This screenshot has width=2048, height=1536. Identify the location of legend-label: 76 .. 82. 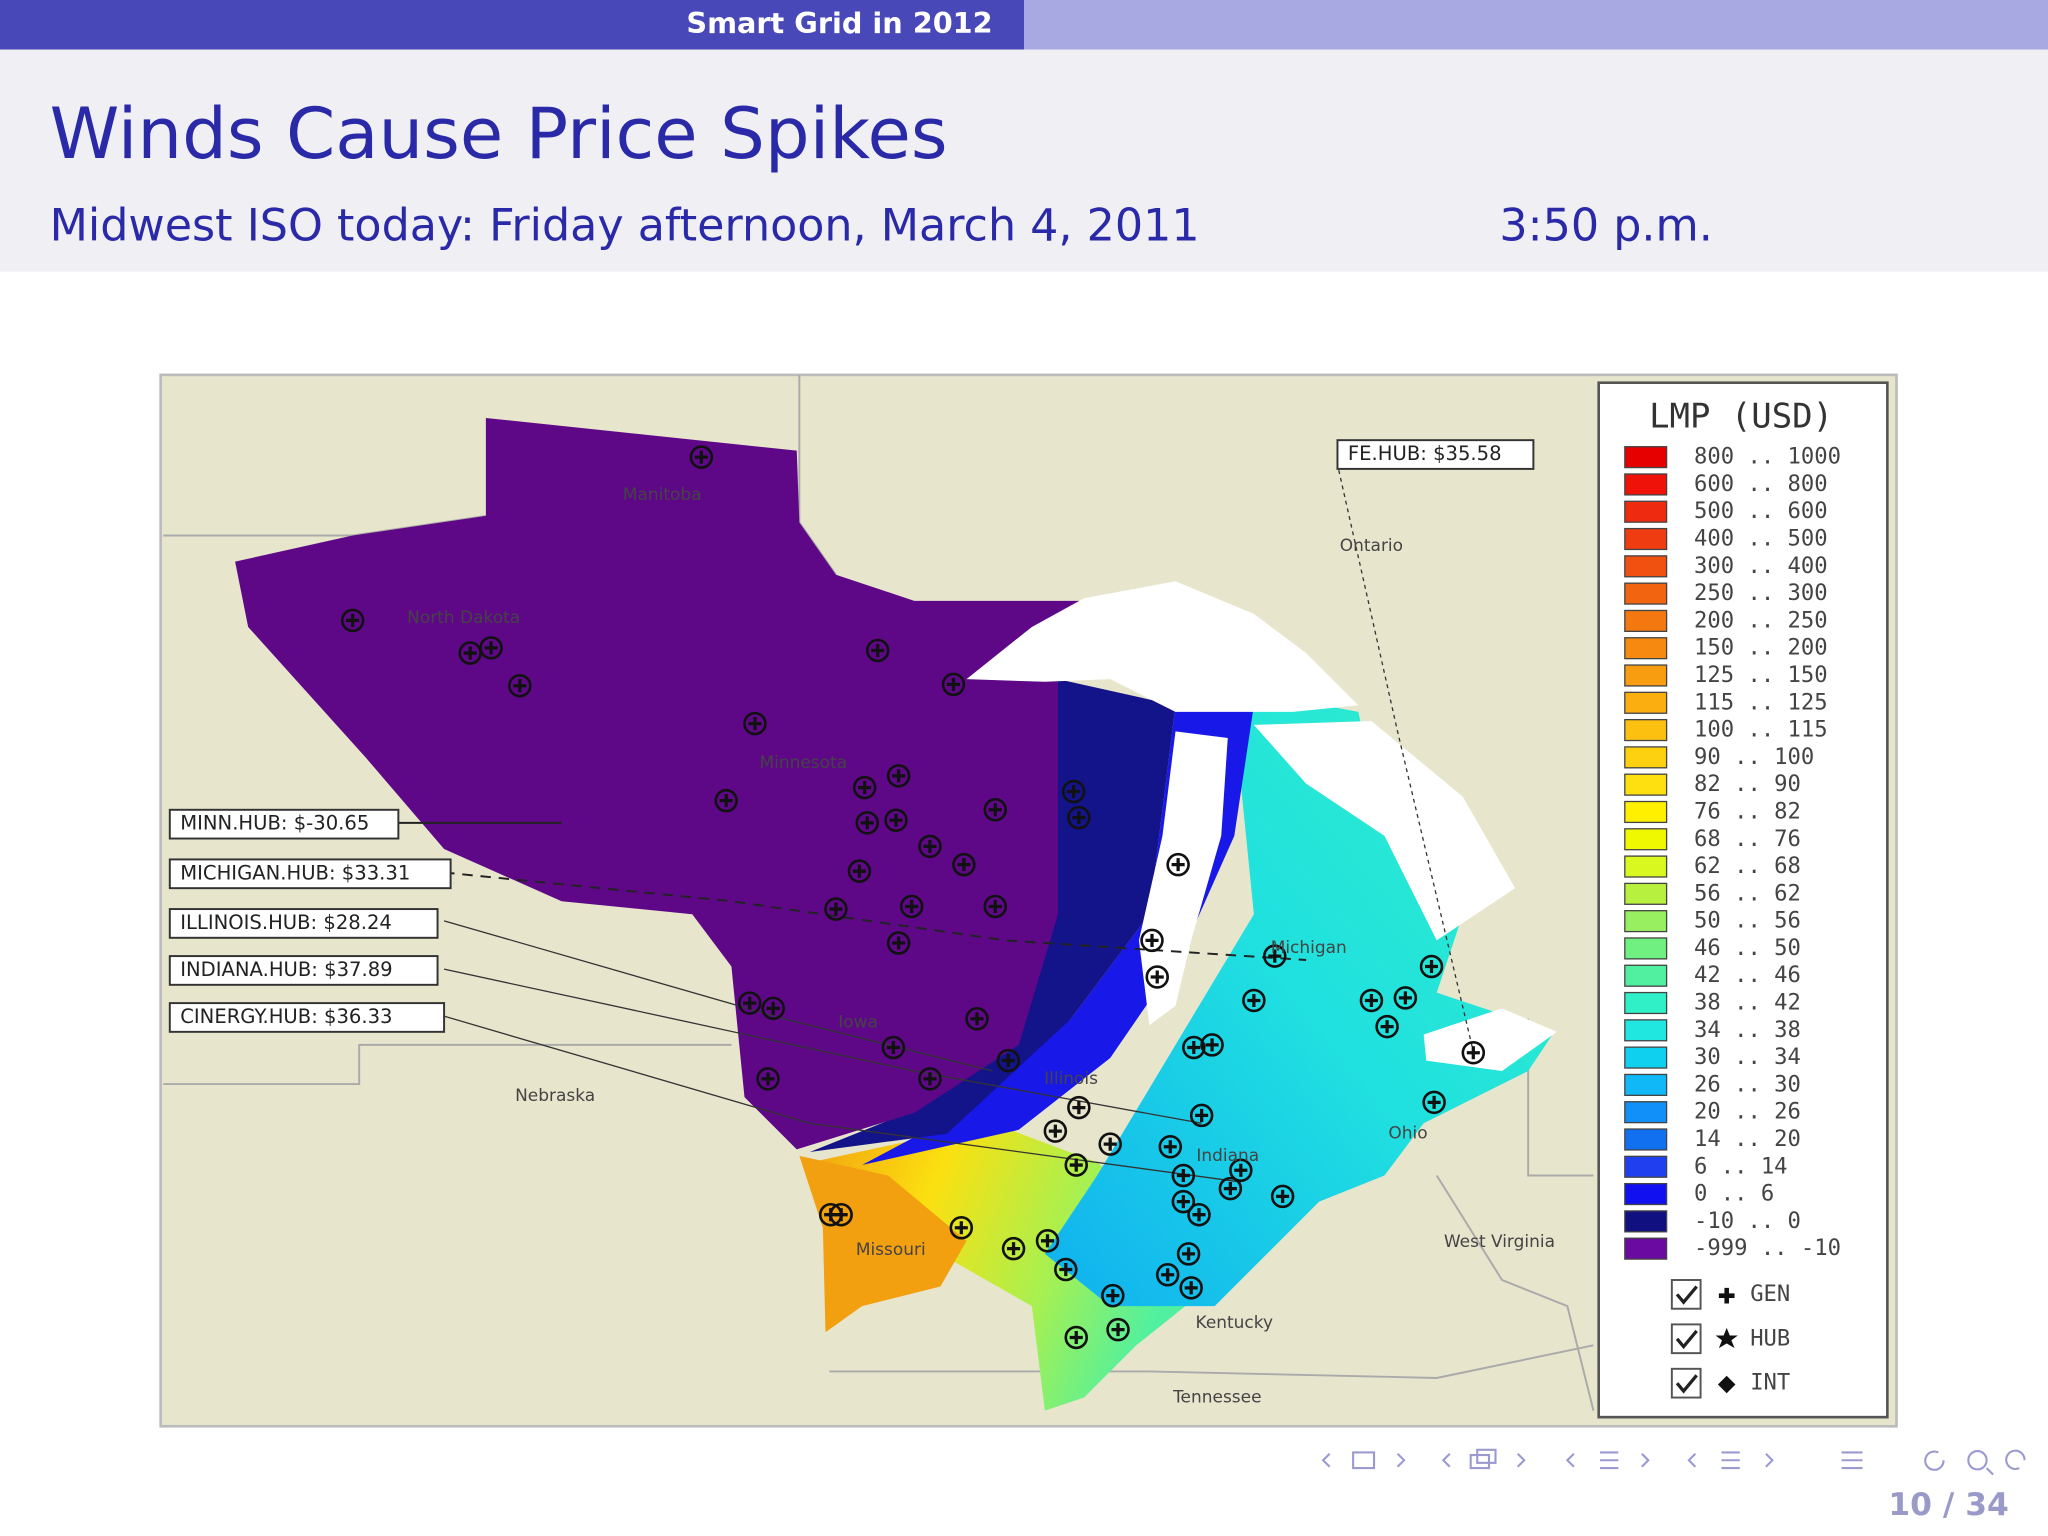
(1747, 811).